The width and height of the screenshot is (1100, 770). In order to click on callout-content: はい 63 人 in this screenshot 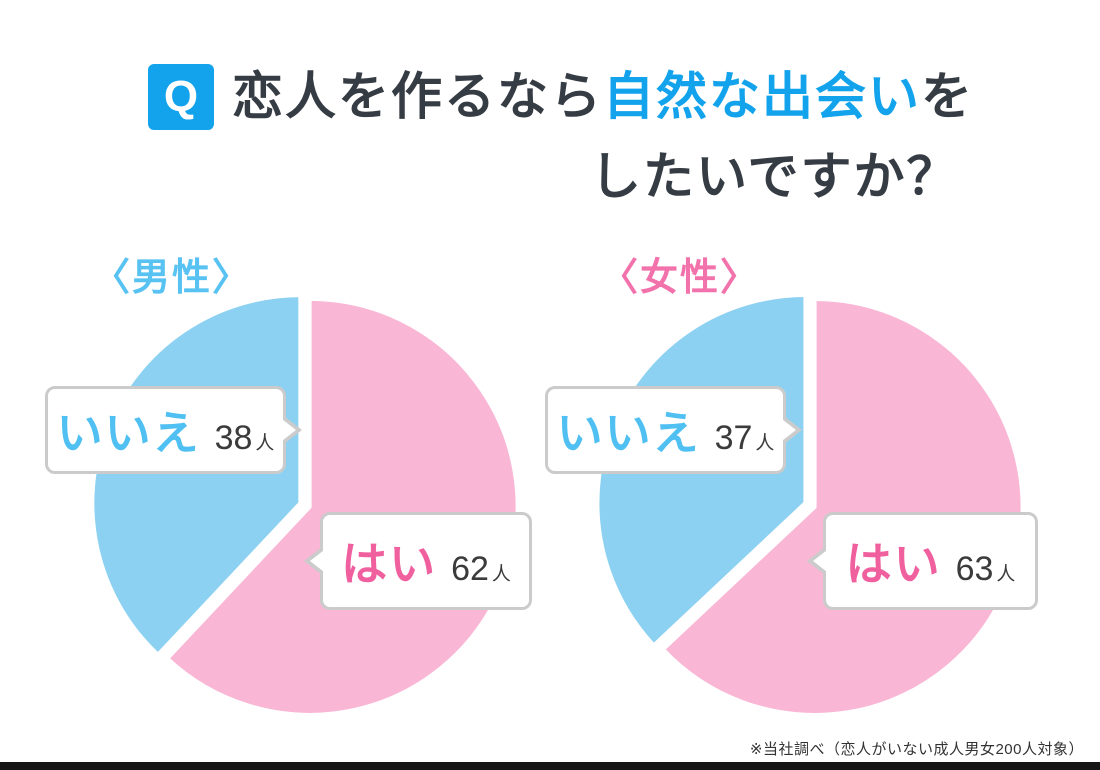, I will do `click(931, 561)`.